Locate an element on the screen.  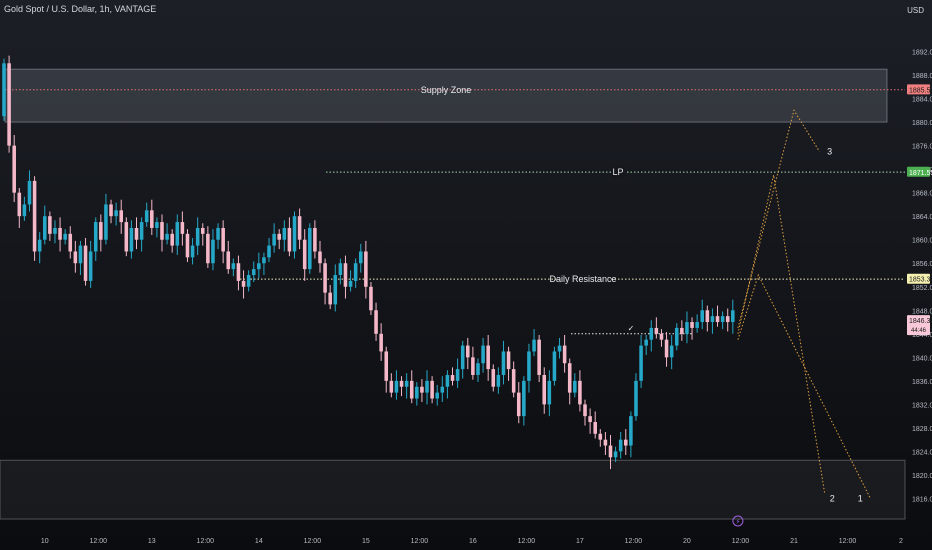
currency-label: USD is located at coordinates (915, 10).